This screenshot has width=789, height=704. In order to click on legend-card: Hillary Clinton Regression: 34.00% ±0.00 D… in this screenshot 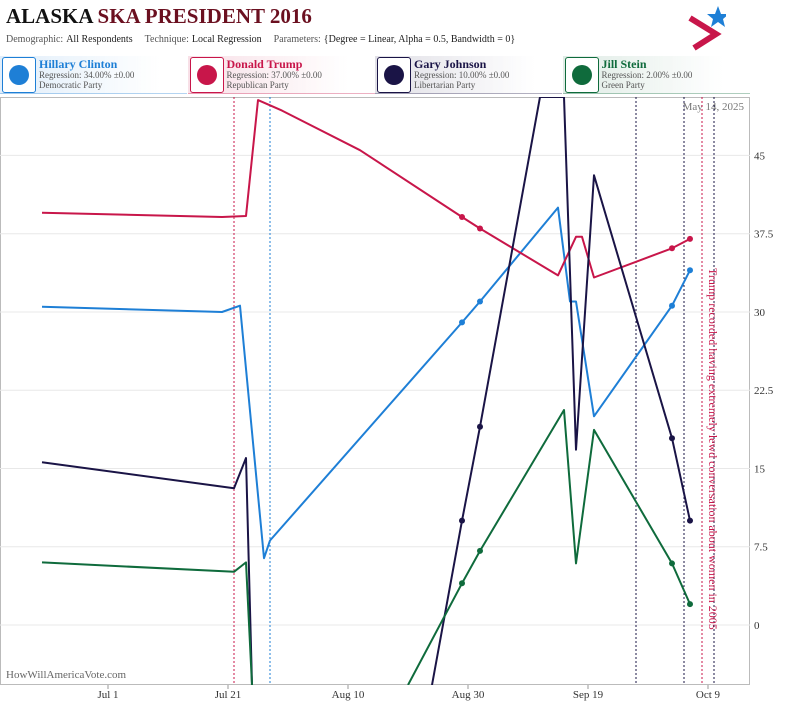, I will do `click(93, 75)`.